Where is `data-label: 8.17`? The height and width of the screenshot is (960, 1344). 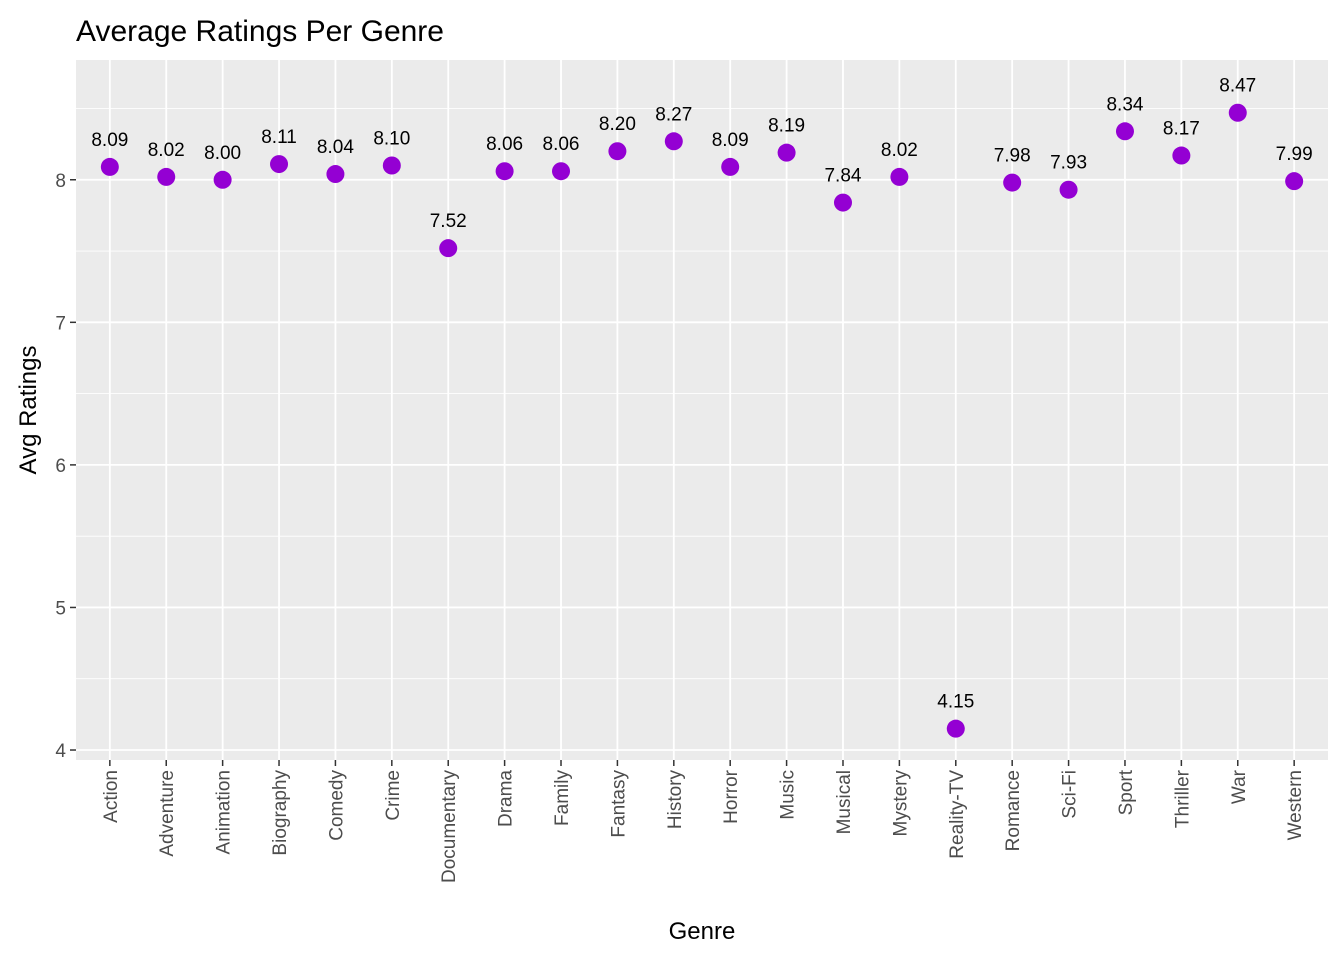 data-label: 8.17 is located at coordinates (1181, 129).